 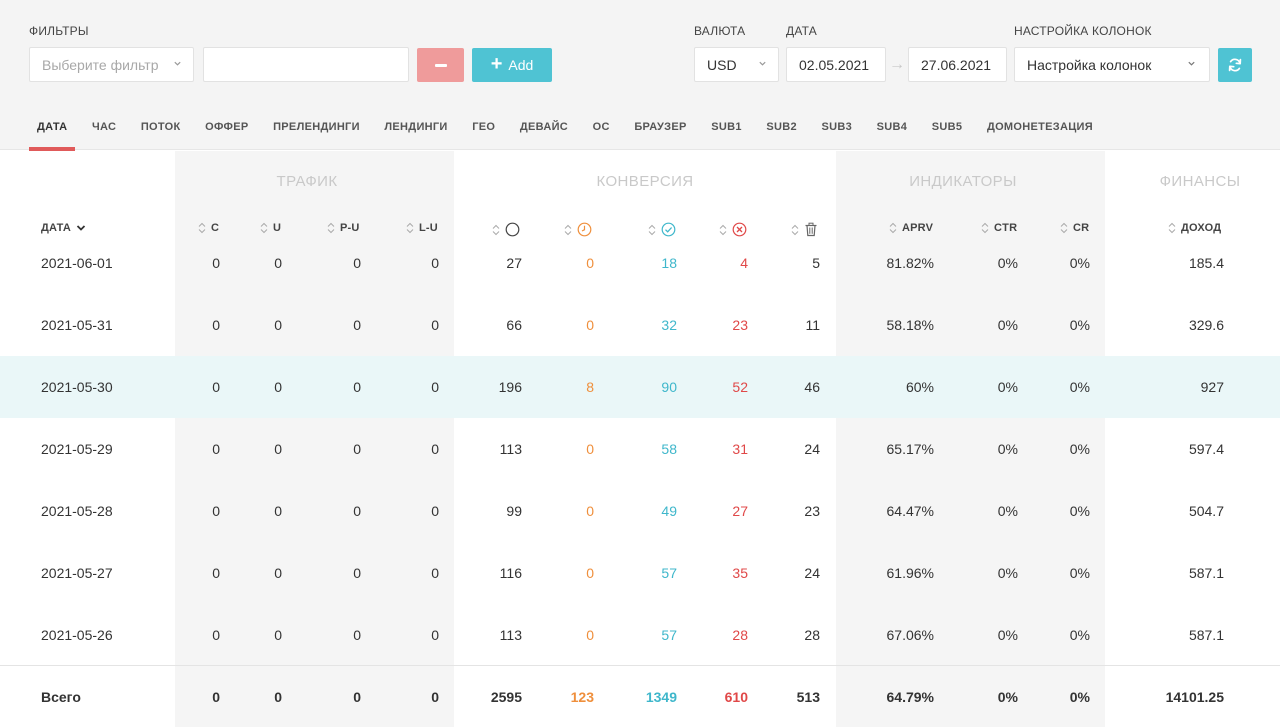 What do you see at coordinates (726, 127) in the screenshot?
I see `tab-10: SUB1` at bounding box center [726, 127].